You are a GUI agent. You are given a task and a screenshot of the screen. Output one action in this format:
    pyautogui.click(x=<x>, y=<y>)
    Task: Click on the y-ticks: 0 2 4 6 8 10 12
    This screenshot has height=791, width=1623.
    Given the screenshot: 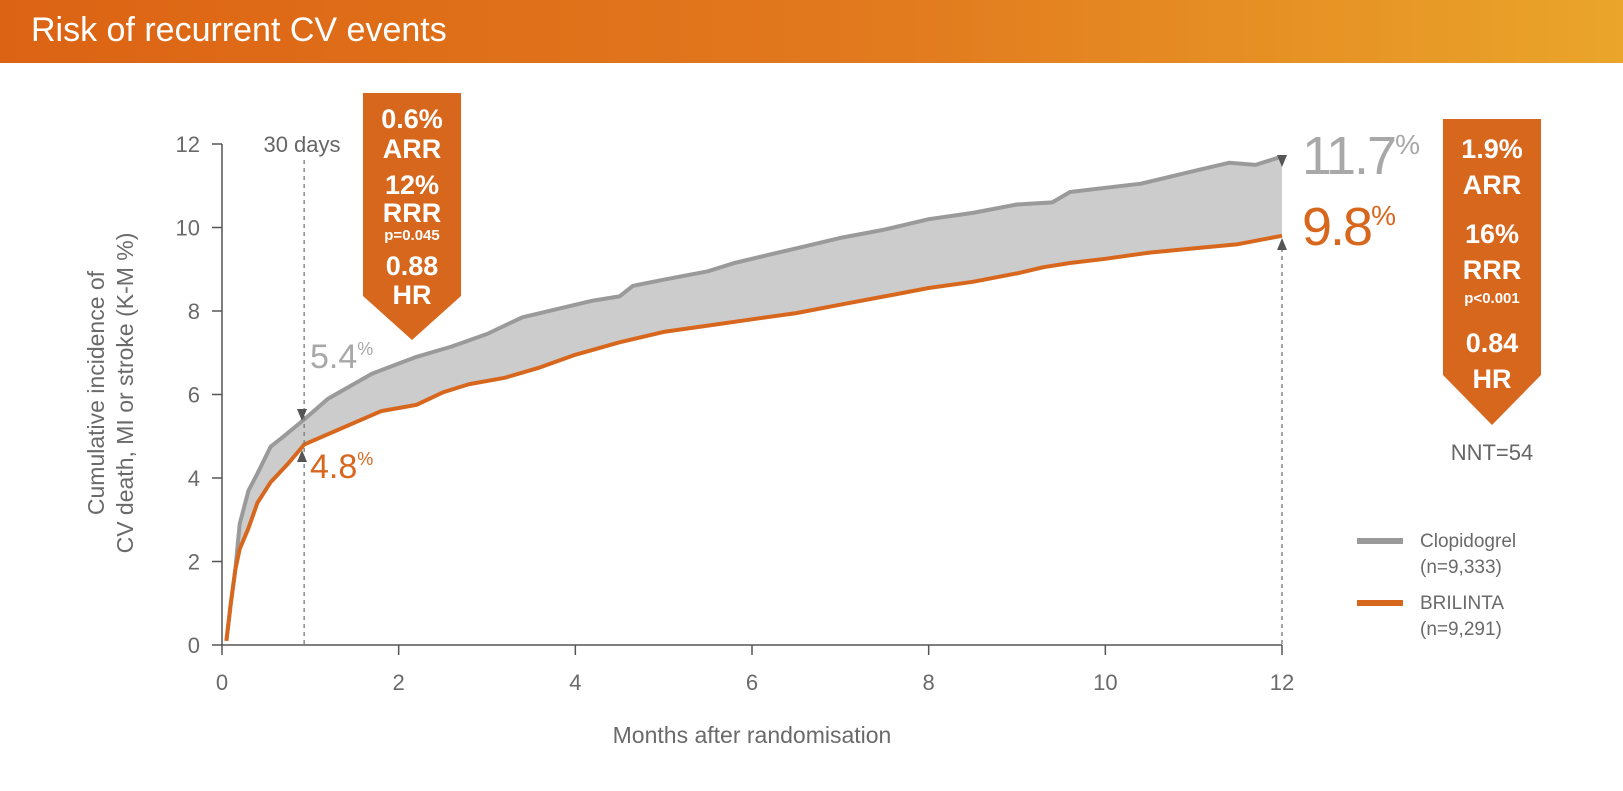 What is the action you would take?
    pyautogui.click(x=199, y=395)
    